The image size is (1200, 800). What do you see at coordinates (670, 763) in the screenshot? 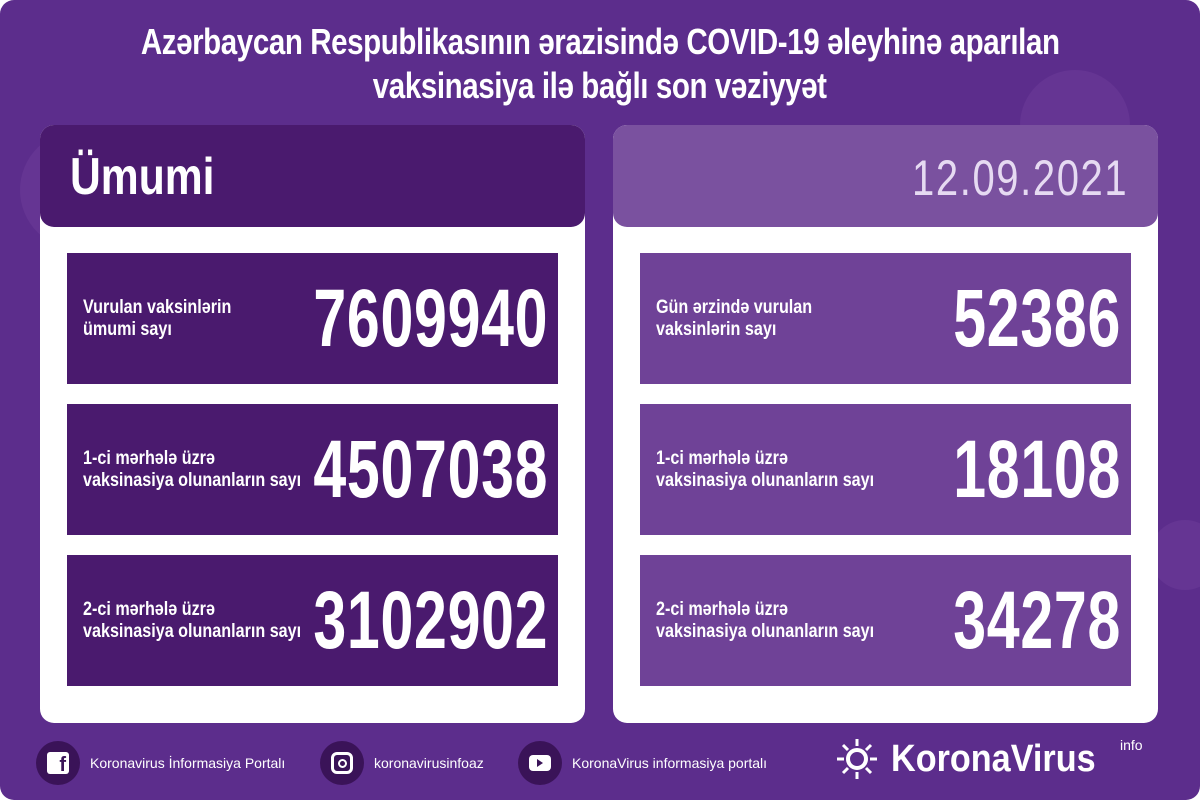
I see `youtube-label: KoronaVirus informasiya portalı` at bounding box center [670, 763].